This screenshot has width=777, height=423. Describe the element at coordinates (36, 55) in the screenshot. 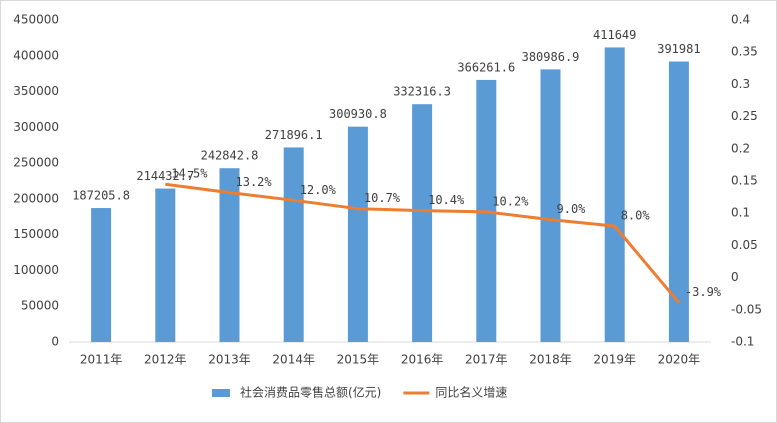

I see `y-tick-label: 400000` at that location.